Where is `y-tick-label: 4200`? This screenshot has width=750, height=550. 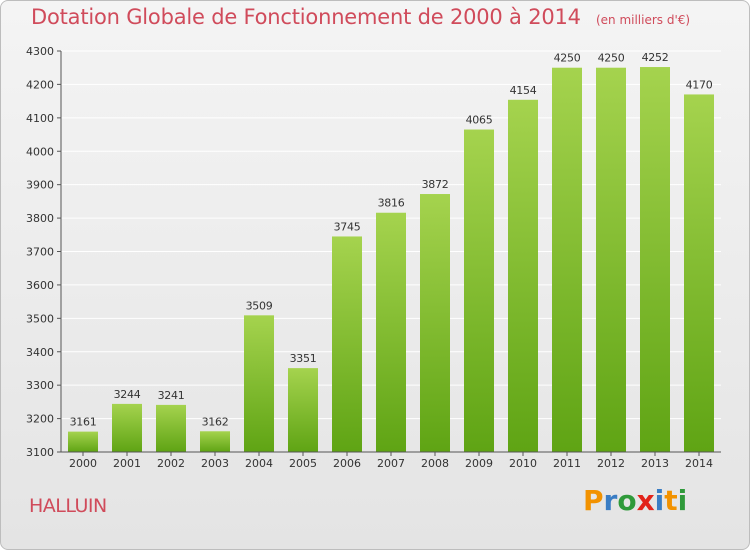
y-tick-label: 4200 is located at coordinates (40, 84).